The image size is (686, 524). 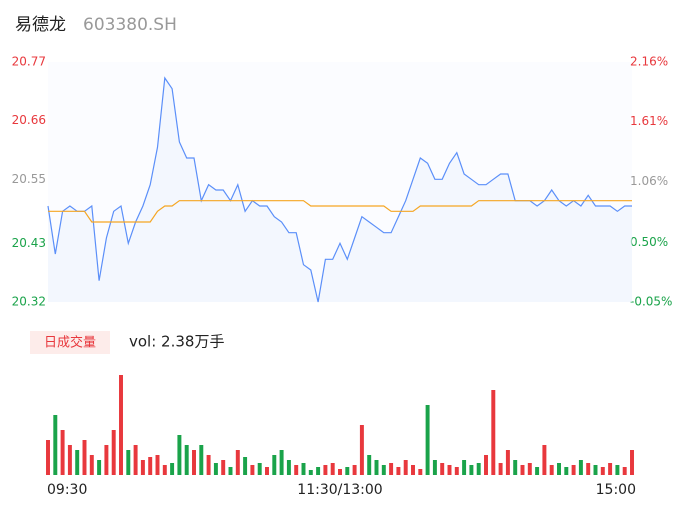 I want to click on avg-line, so click(x=340, y=211).